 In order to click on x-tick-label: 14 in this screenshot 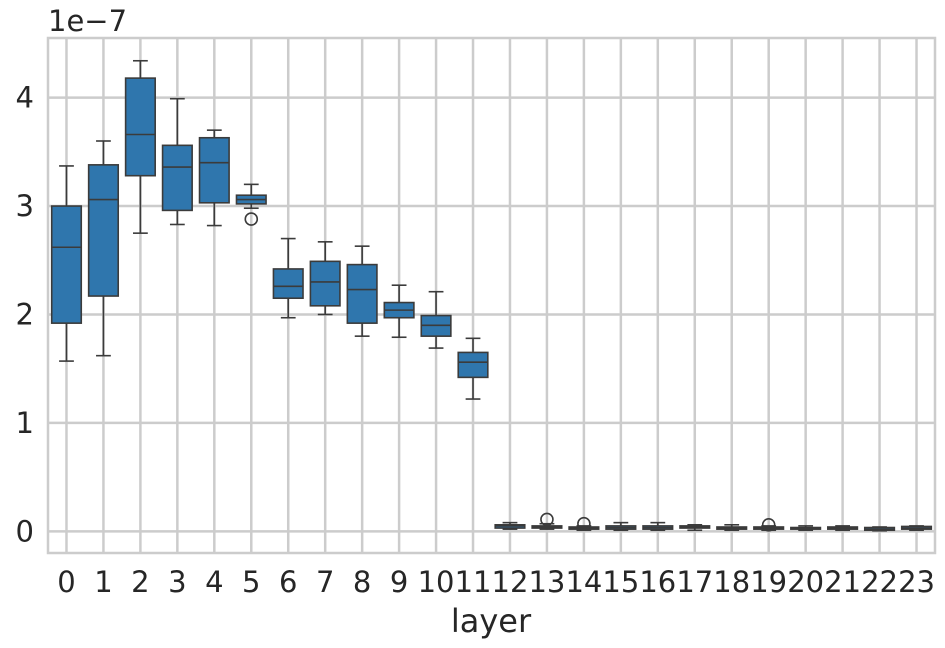, I will do `click(583, 582)`.